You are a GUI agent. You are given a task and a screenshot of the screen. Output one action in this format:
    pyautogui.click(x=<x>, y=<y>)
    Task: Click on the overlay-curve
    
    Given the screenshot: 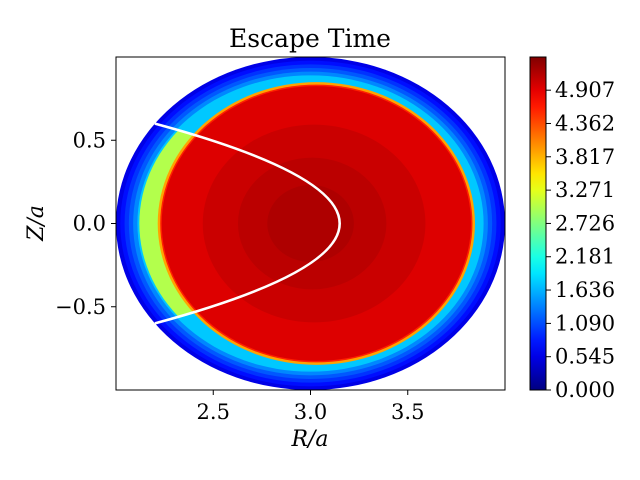 What is the action you would take?
    pyautogui.click(x=247, y=223)
    